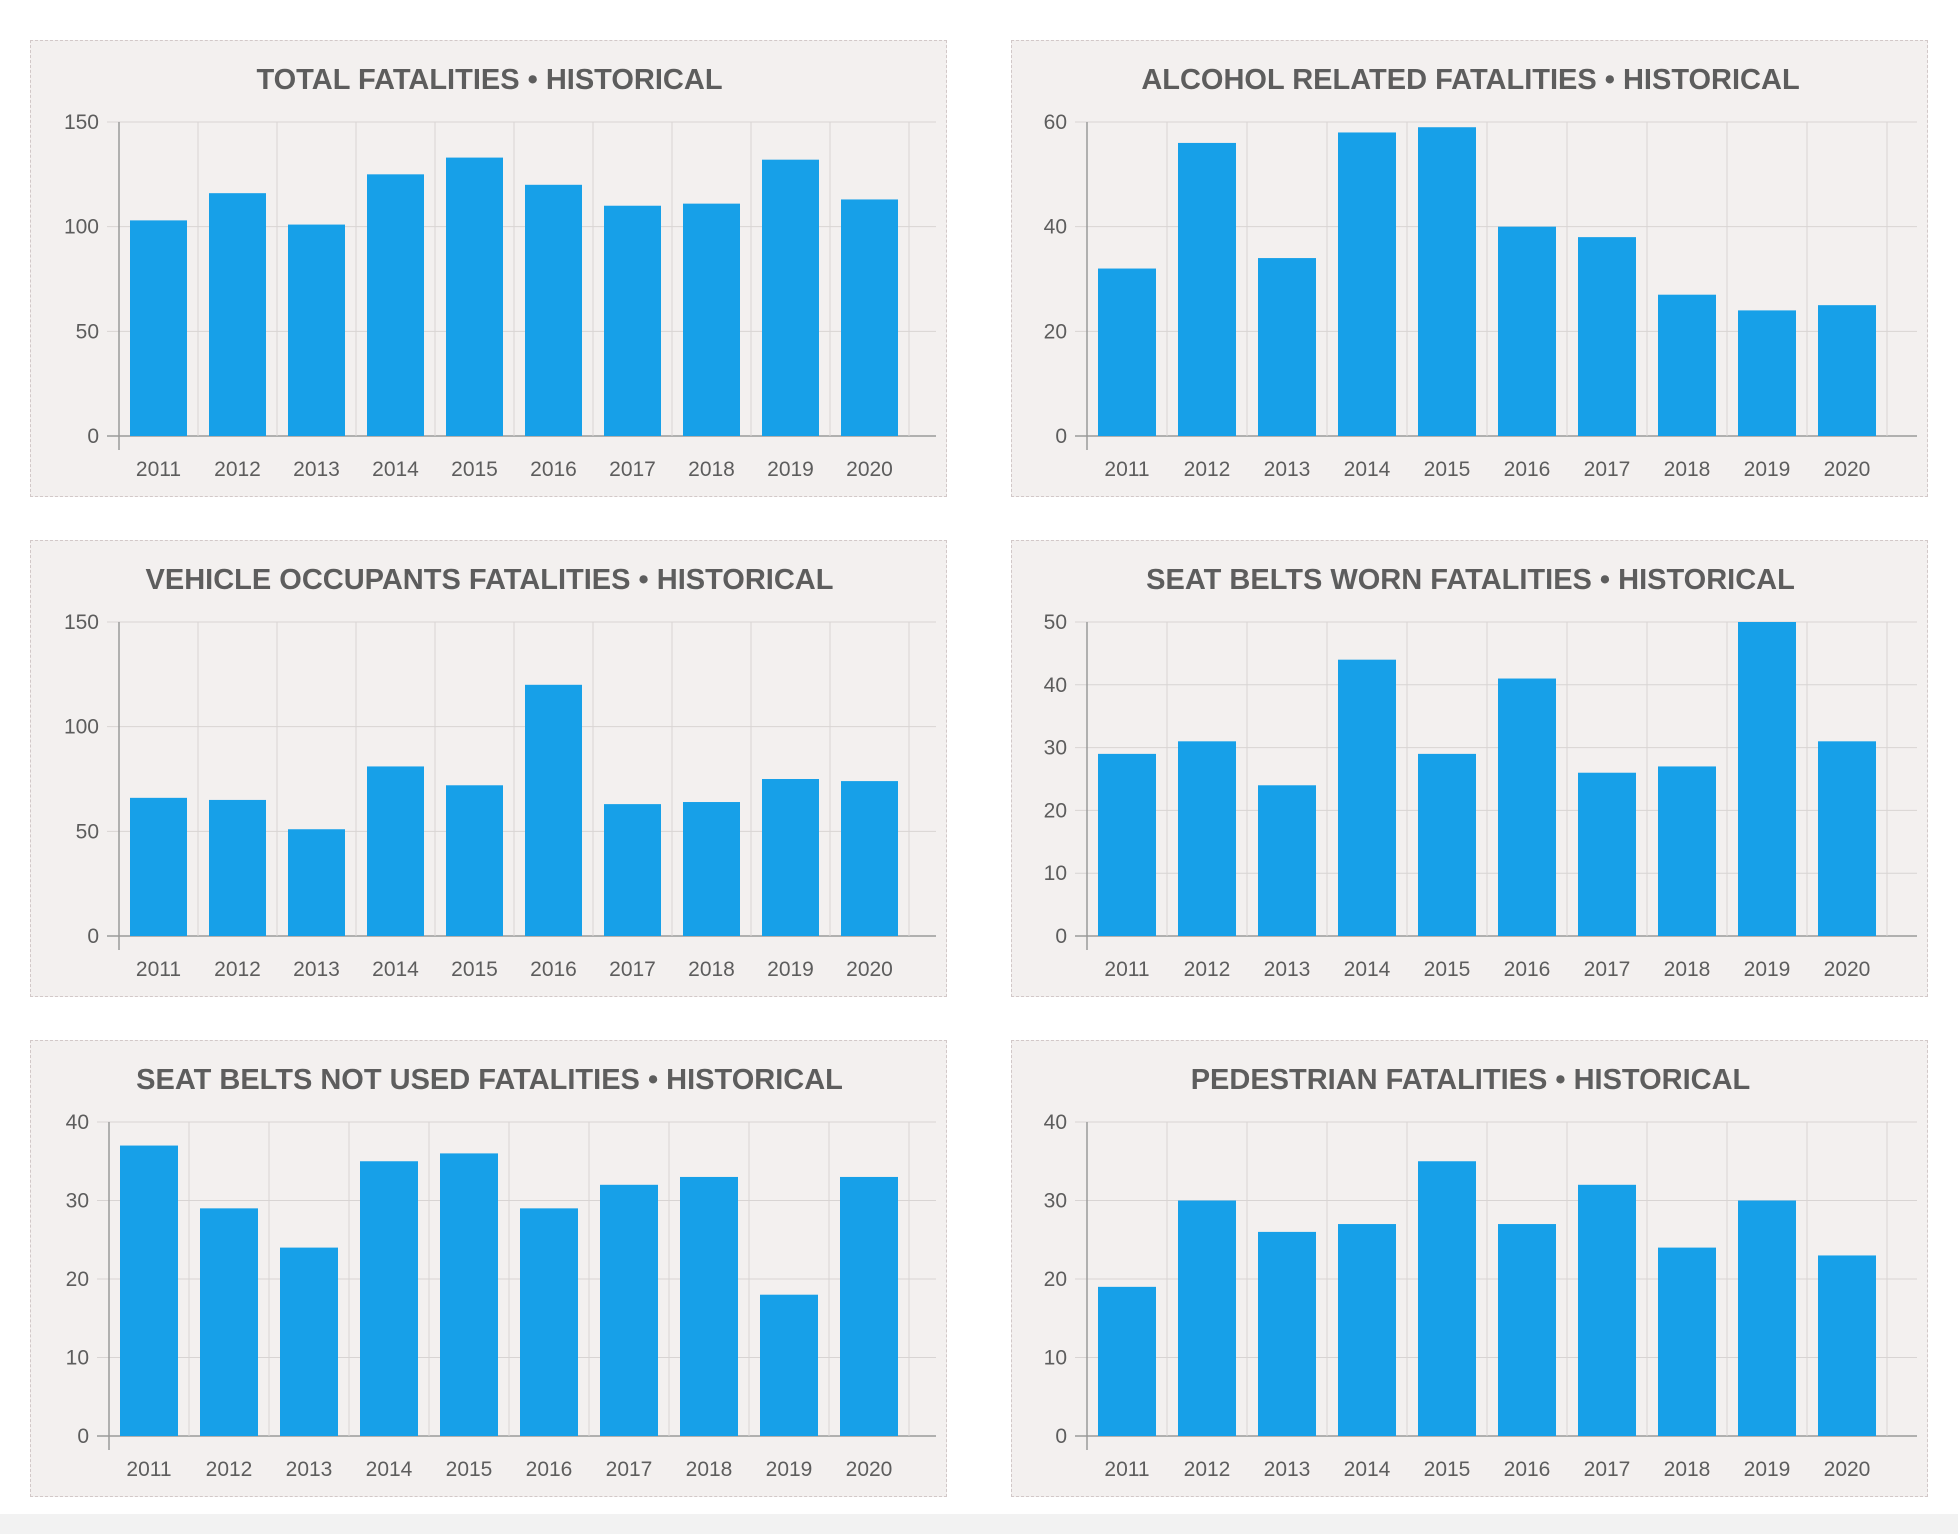 The width and height of the screenshot is (1958, 1534). Describe the element at coordinates (1471, 1080) in the screenshot. I see `chart-title: PEDESTRIAN FATALITIES • HISTORICAL` at that location.